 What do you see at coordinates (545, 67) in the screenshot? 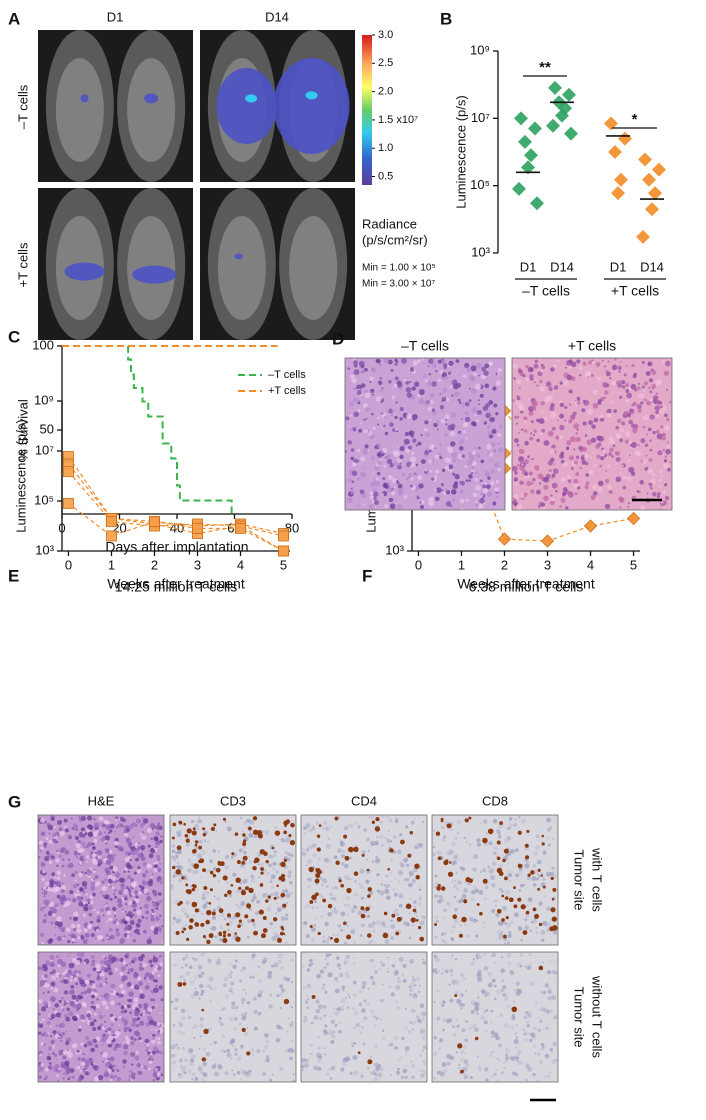
I see `significance-label: **` at bounding box center [545, 67].